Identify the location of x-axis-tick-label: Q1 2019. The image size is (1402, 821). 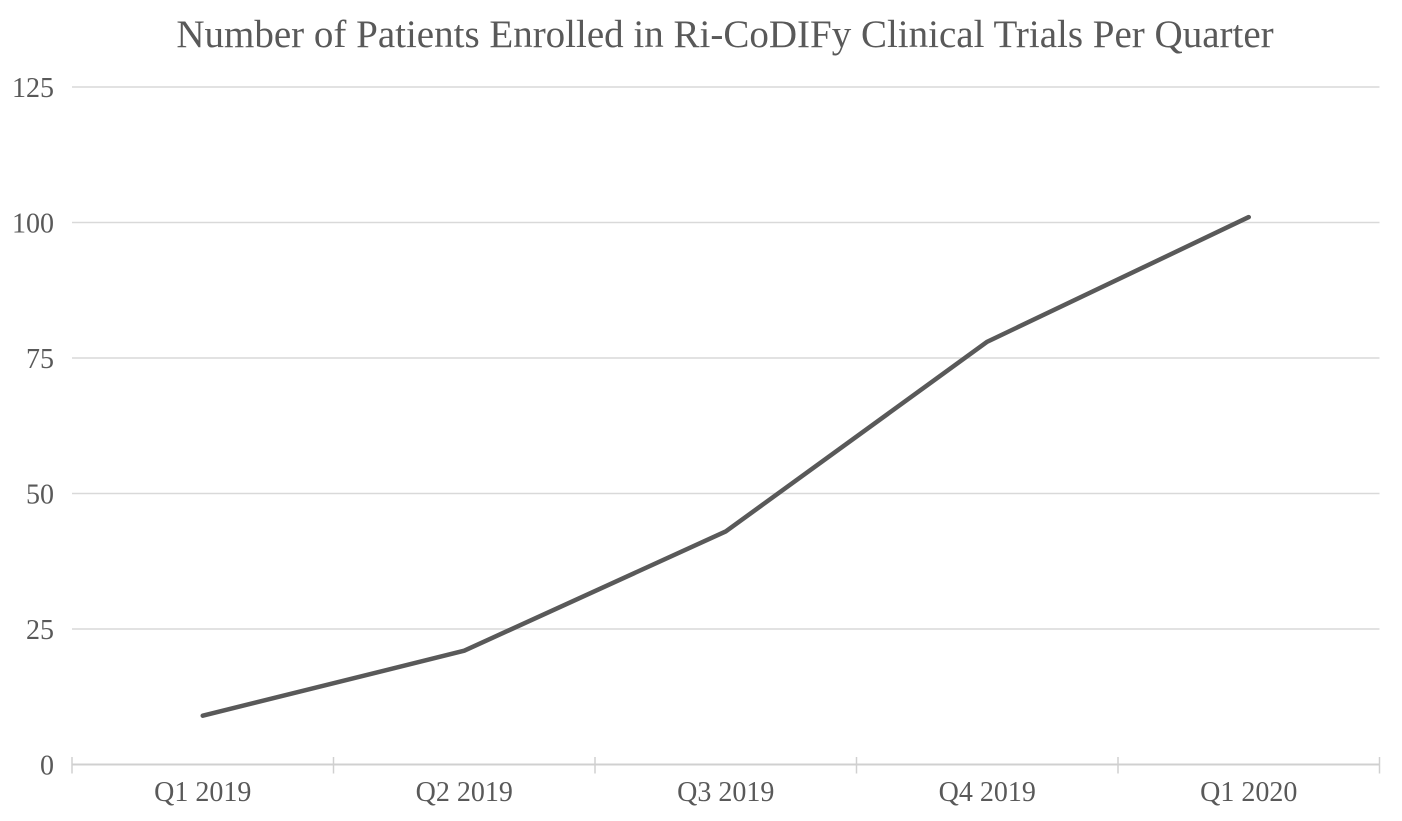
(202, 792).